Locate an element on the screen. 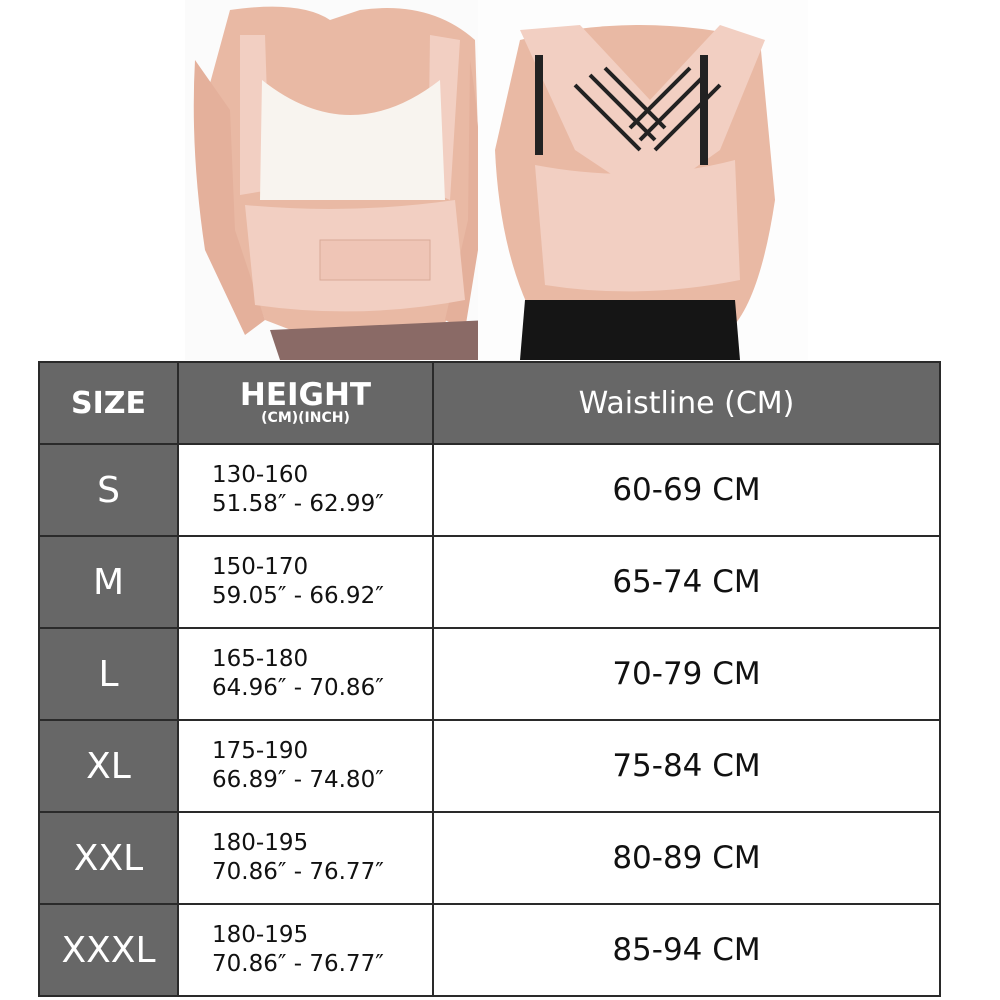 Image resolution: width=1000 pixels, height=1000 pixels. waistline-cell: 65-74 CM is located at coordinates (686, 582).